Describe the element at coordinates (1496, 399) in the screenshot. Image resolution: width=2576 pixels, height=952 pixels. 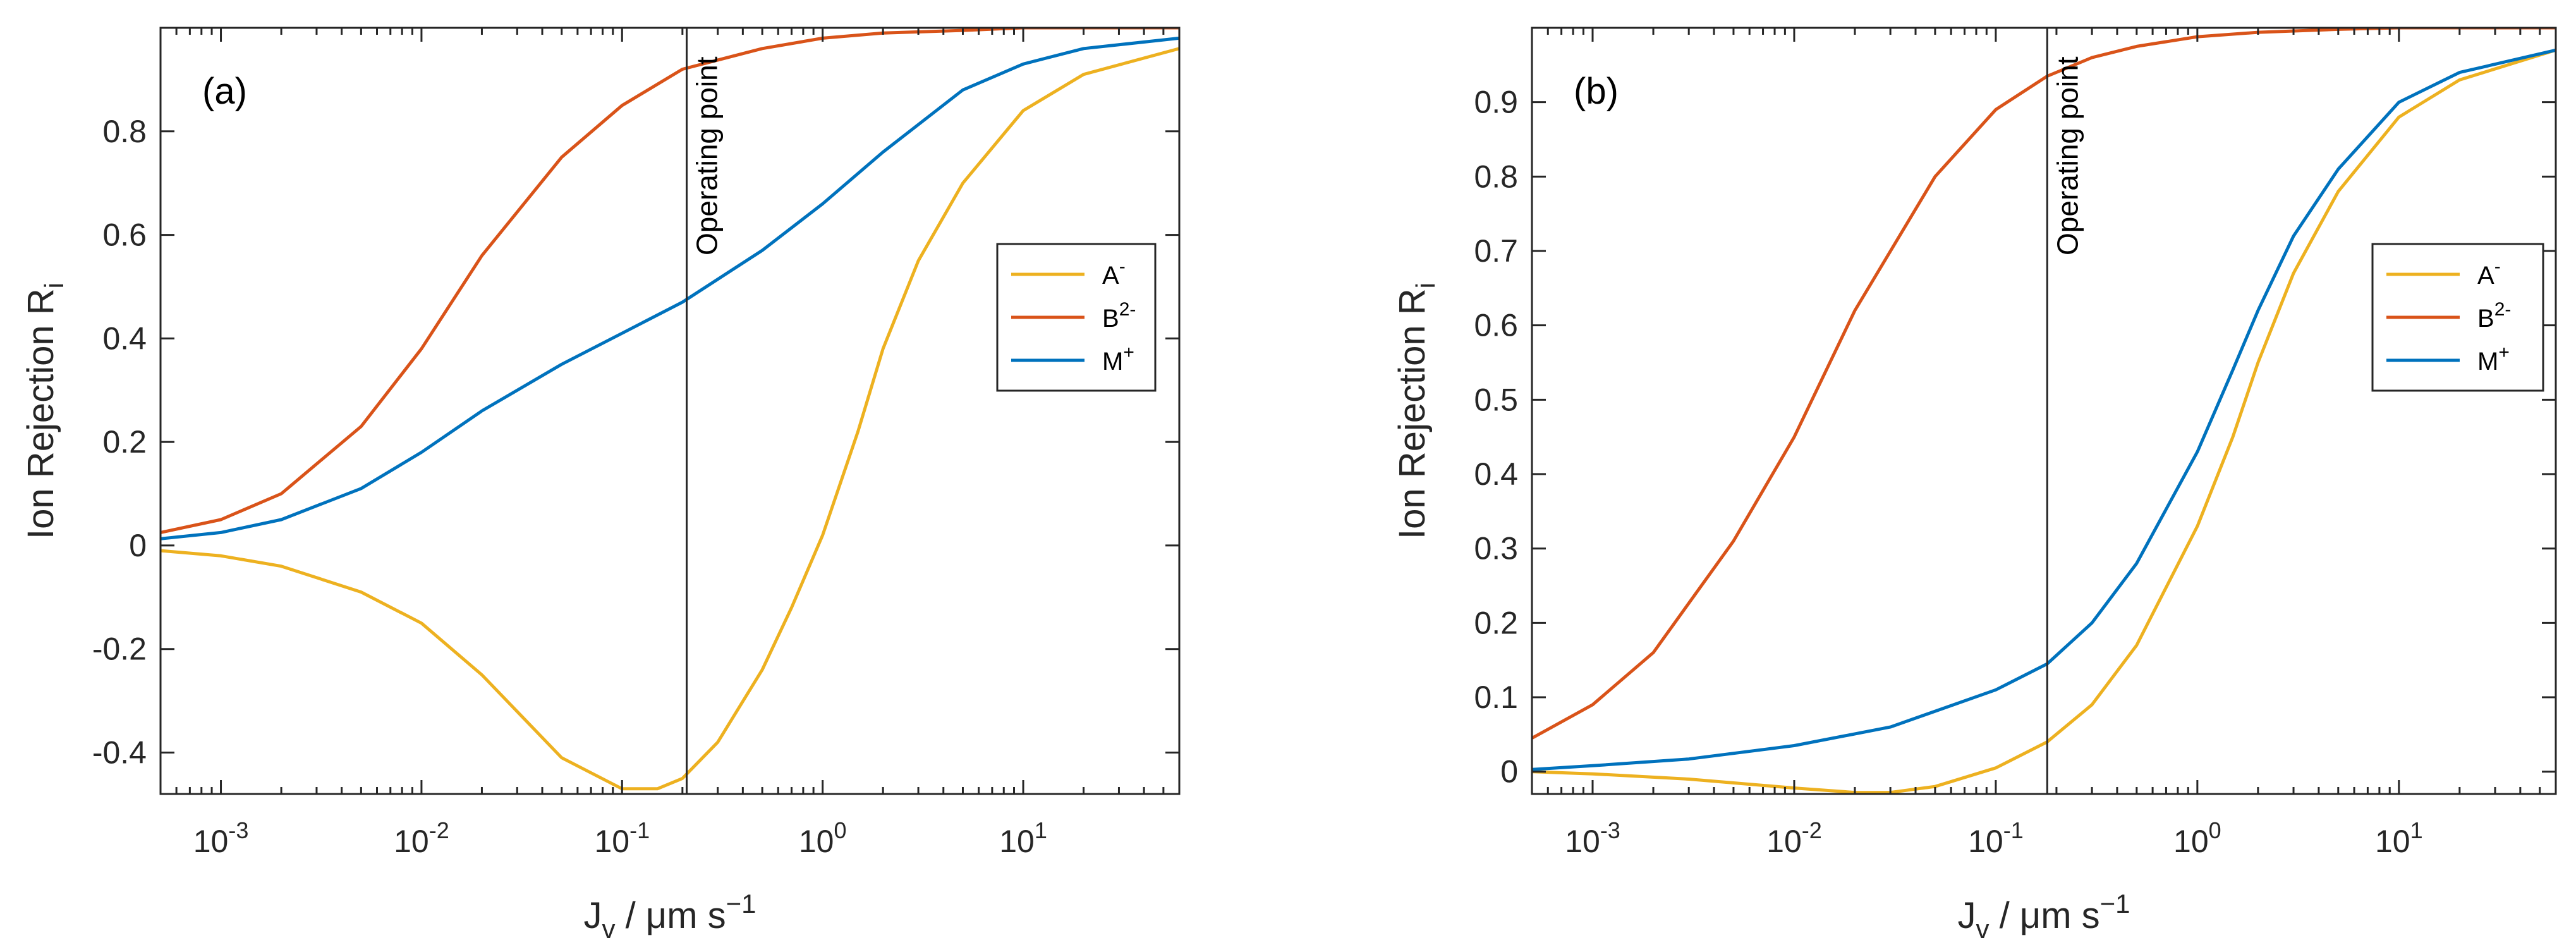
I see `y-tick-label: 0.5` at that location.